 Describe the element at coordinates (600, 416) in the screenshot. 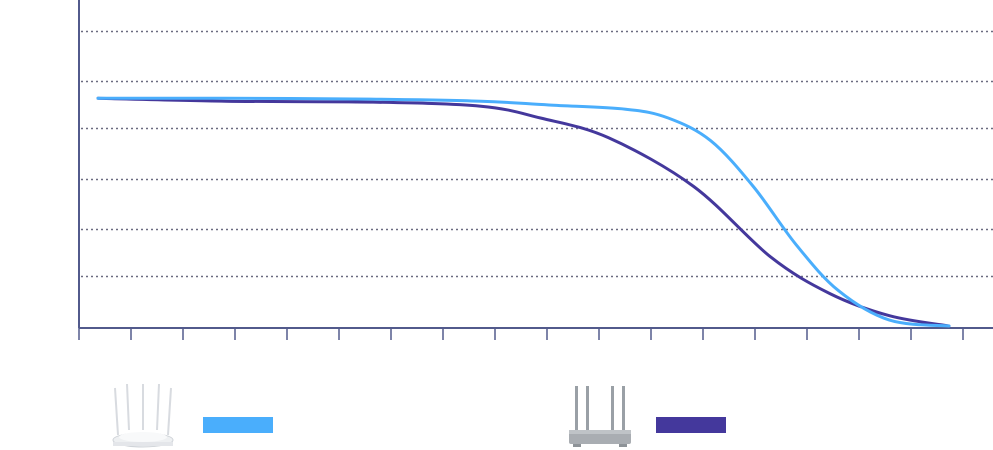

I see `grey-router-with-four-antennas-icon` at that location.